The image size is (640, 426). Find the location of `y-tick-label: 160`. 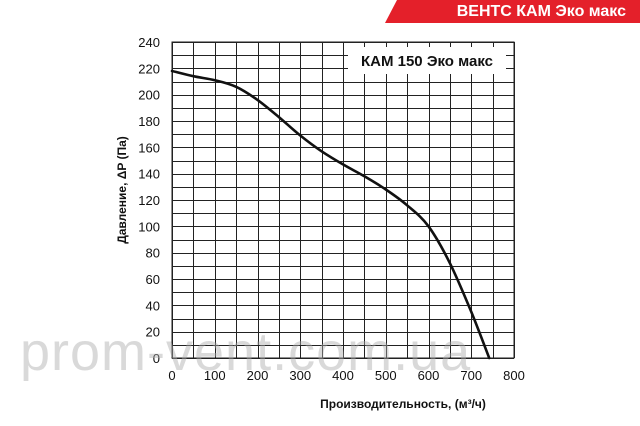

y-tick-label: 160 is located at coordinates (149, 147).